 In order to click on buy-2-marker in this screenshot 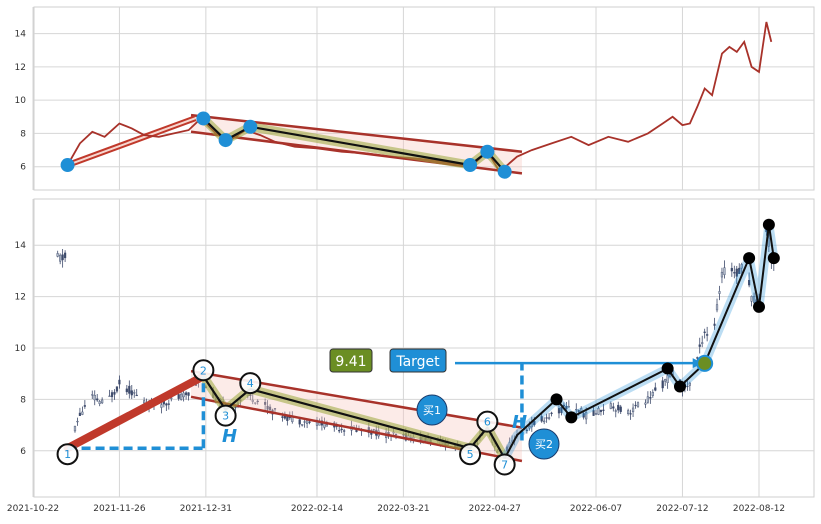, I will do `click(544, 444)`.